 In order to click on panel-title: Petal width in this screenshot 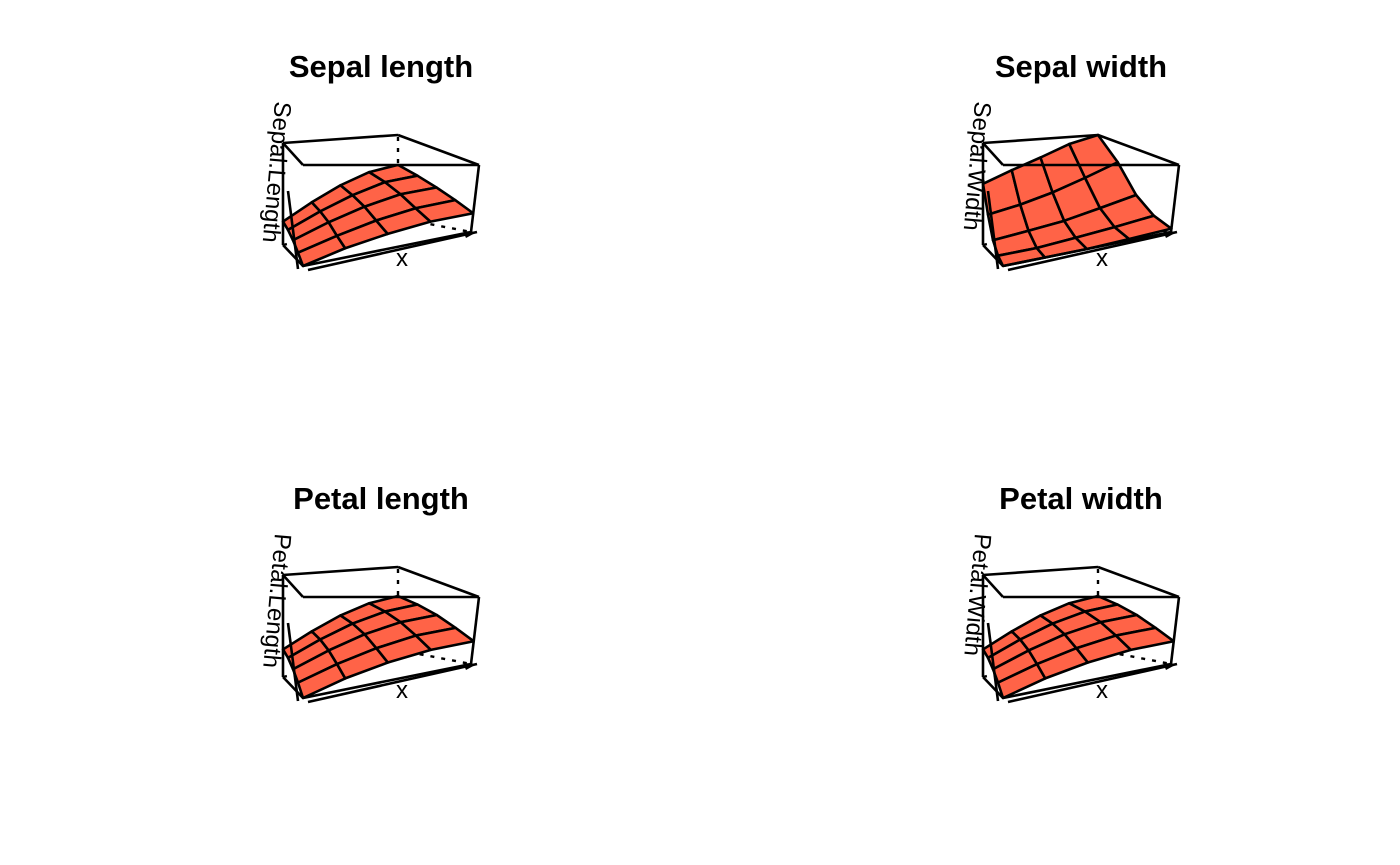, I will do `click(1081, 498)`.